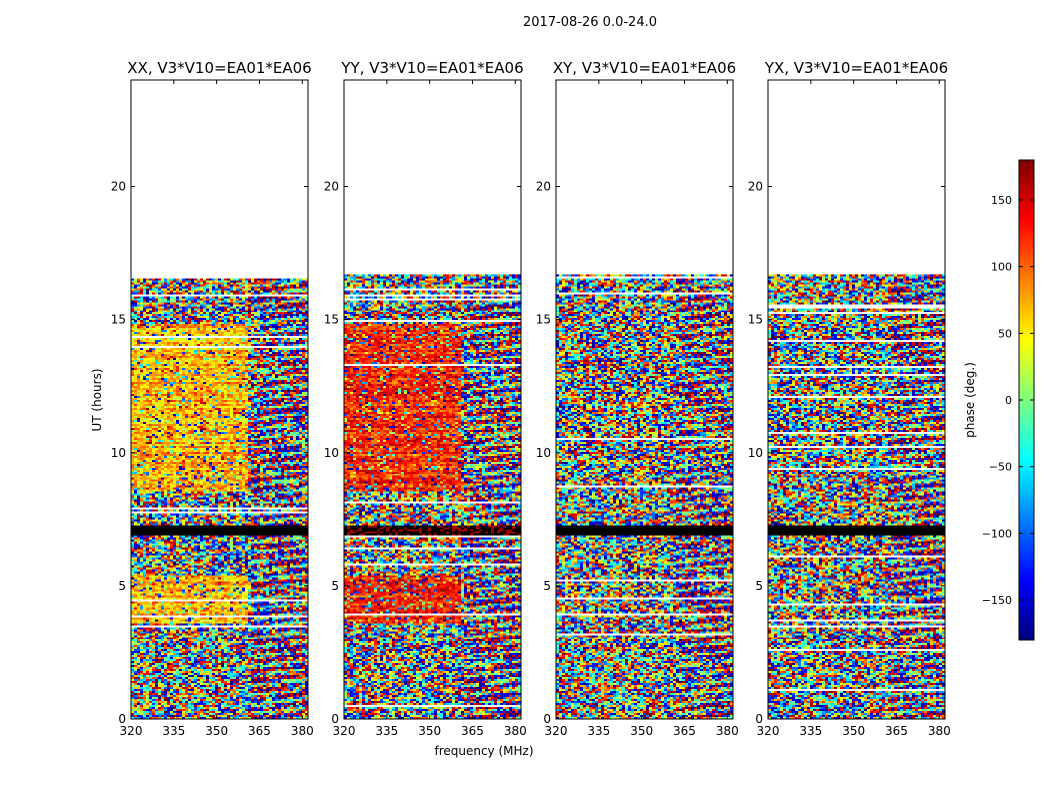 The width and height of the screenshot is (1050, 800). Describe the element at coordinates (1001, 200) in the screenshot. I see `colorbar-tick-label: 150` at that location.